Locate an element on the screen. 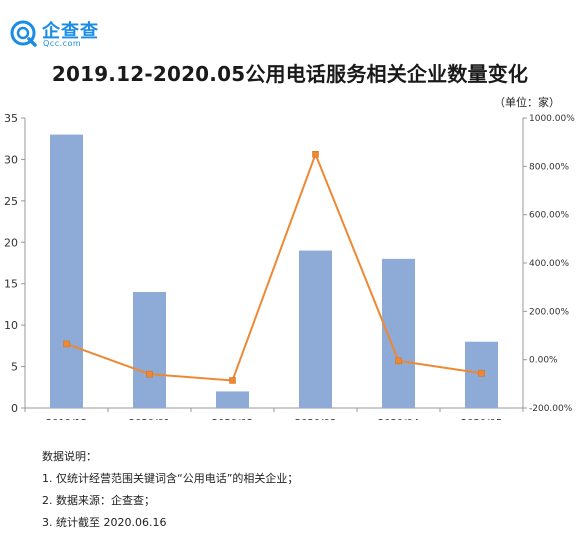 Image resolution: width=580 pixels, height=551 pixels. notes-heading: 数据说明： is located at coordinates (69, 456).